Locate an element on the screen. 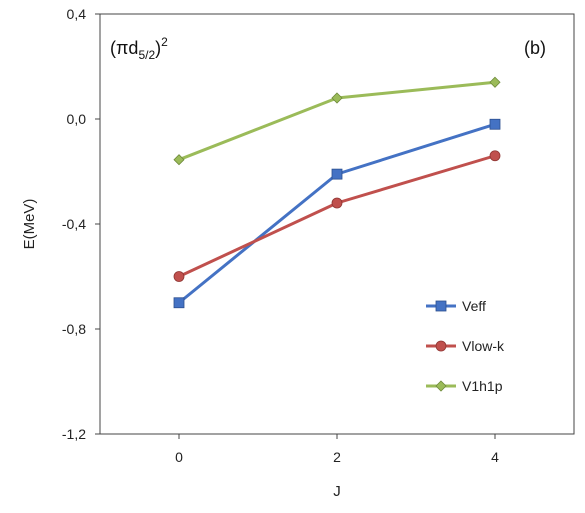 This screenshot has height=513, width=585. legend-marker-veff is located at coordinates (441, 306).